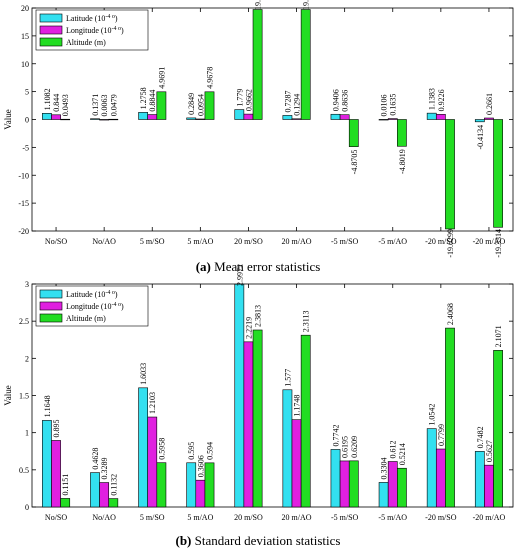 This screenshot has width=517, height=550. I want to click on data-label: 0.1132, so click(113, 485).